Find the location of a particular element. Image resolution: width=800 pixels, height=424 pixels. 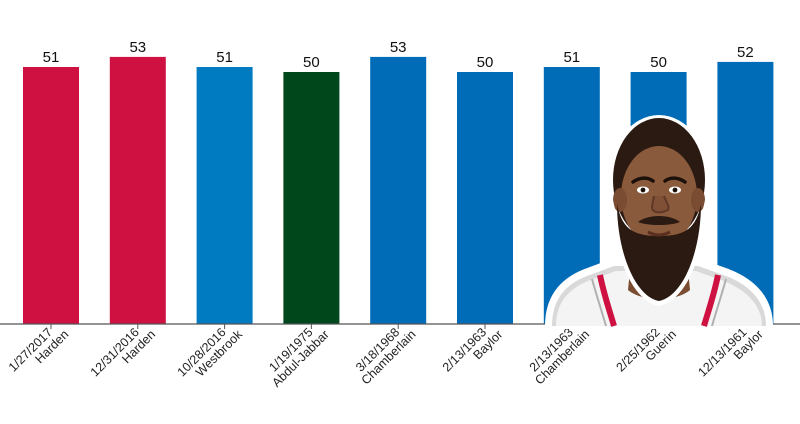

value-label-2: 51 is located at coordinates (224, 57).